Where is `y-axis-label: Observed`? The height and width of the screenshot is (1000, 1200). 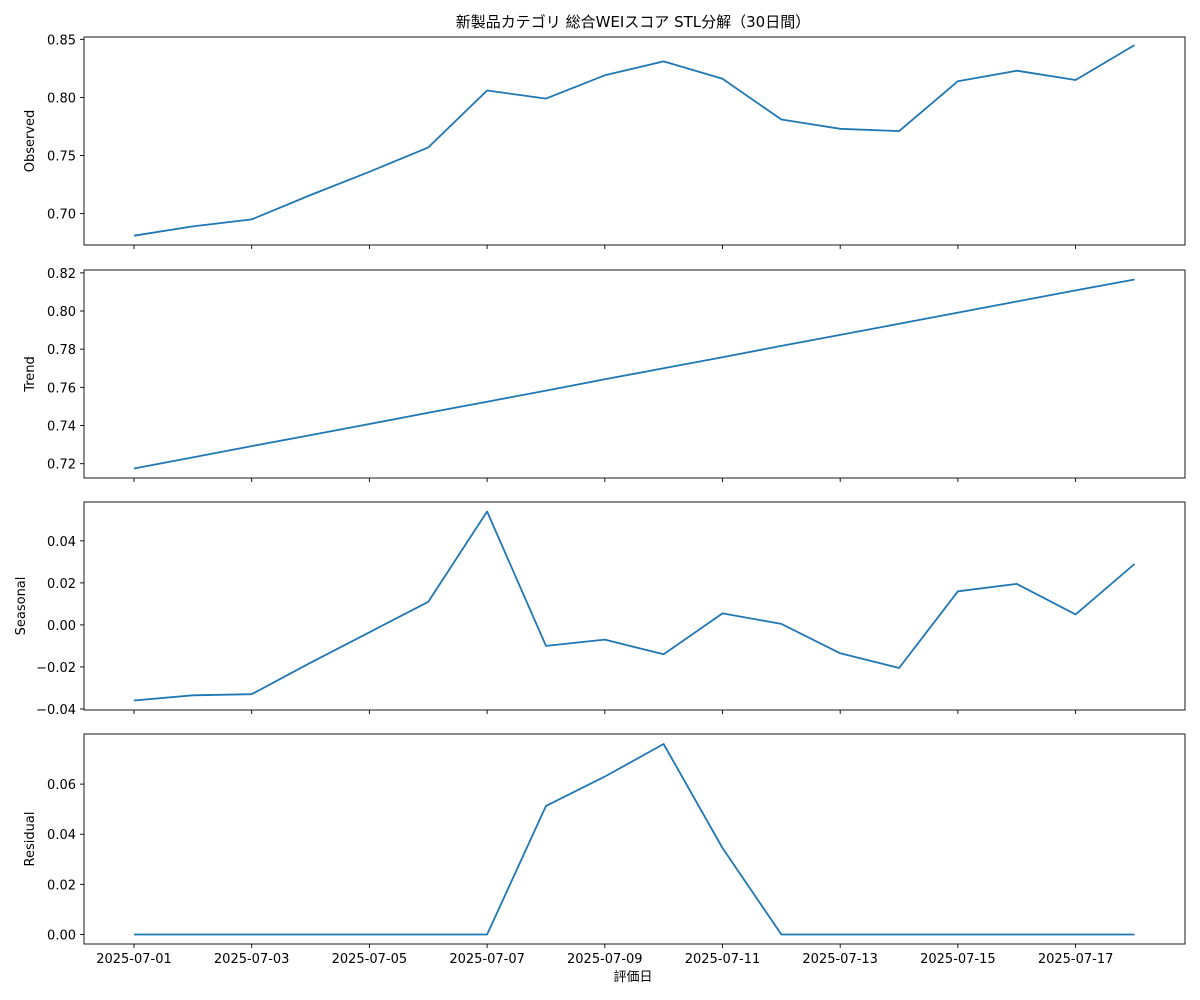 y-axis-label: Observed is located at coordinates (30, 141).